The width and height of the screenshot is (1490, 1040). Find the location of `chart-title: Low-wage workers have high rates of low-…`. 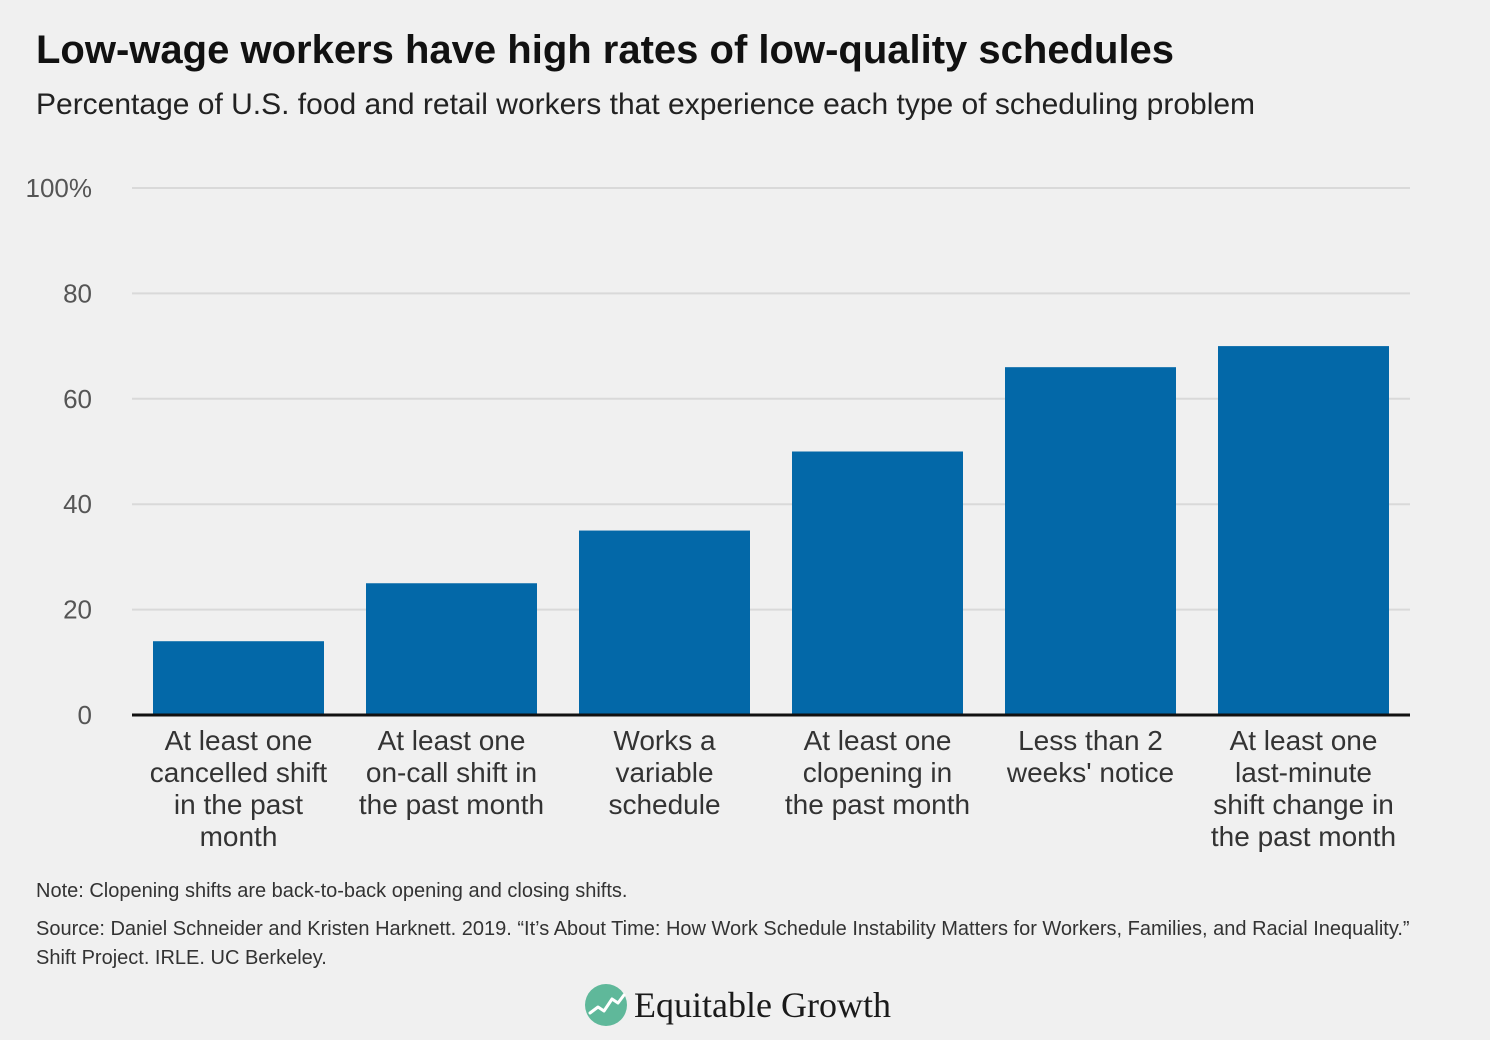

chart-title: Low-wage workers have high rates of low-… is located at coordinates (605, 50).